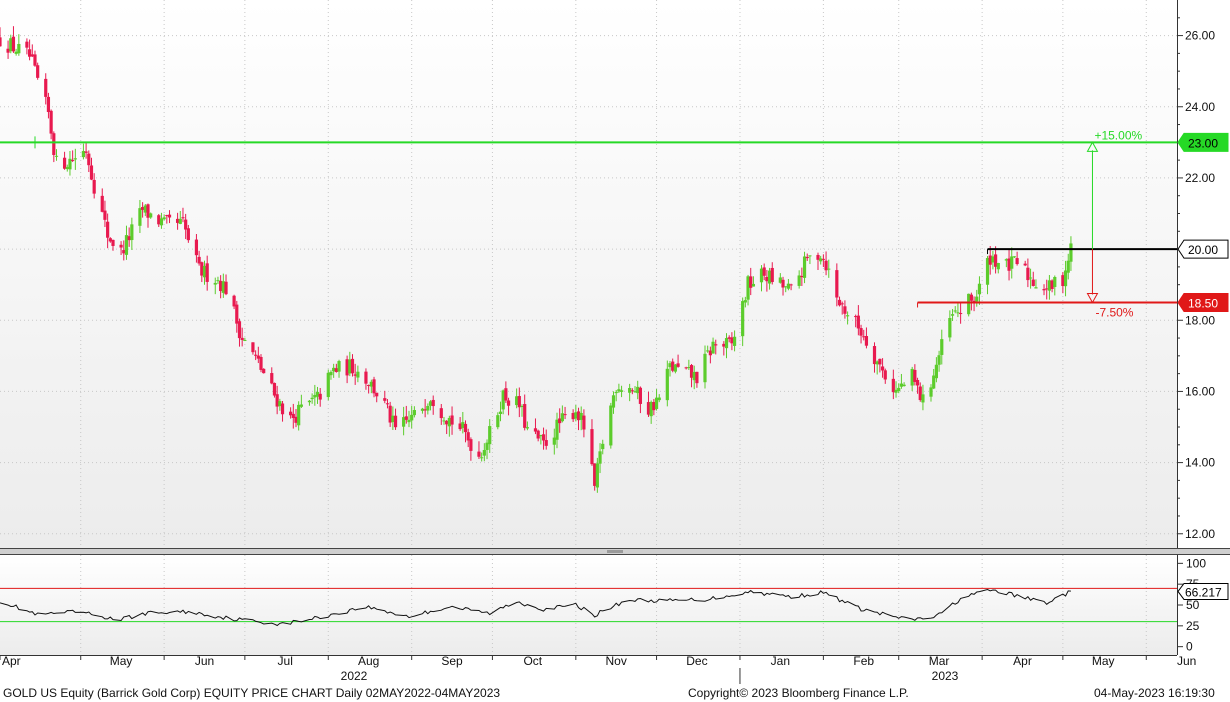 This screenshot has height=702, width=1230. I want to click on downside-arrow-head, so click(1092, 298).